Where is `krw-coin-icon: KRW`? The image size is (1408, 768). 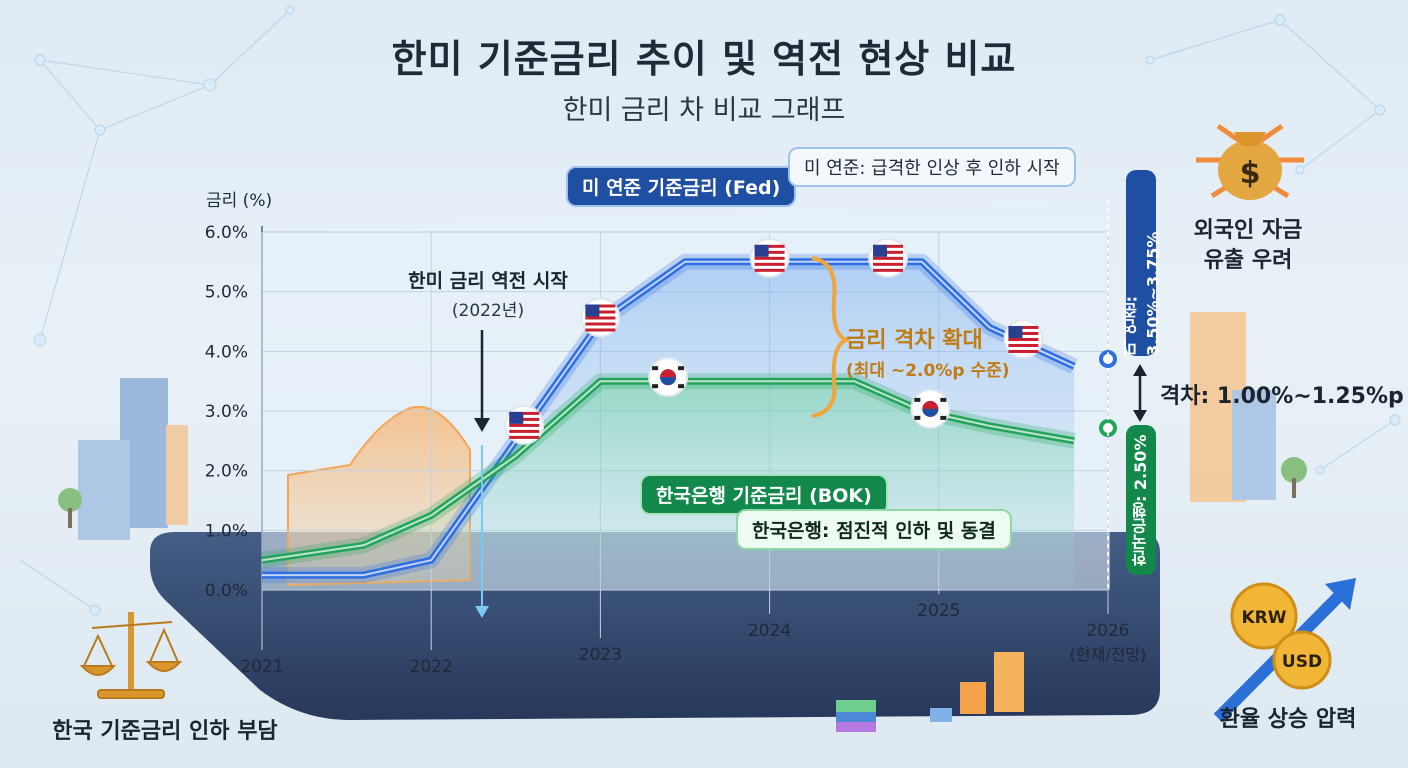 krw-coin-icon: KRW is located at coordinates (1263, 618).